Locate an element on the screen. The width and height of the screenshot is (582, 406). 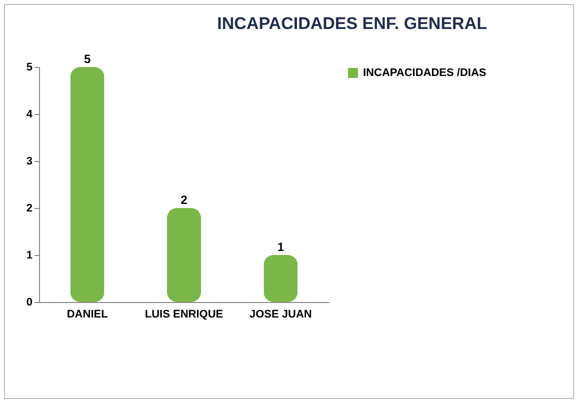
legend-label: INCAPACIDADES /DIAS is located at coordinates (424, 73).